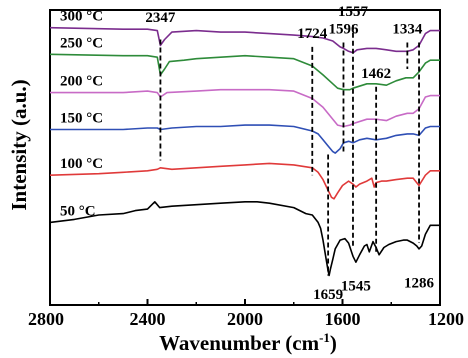  I want to click on x-axis-title-main: Wavenumber (cm, so click(239, 343).